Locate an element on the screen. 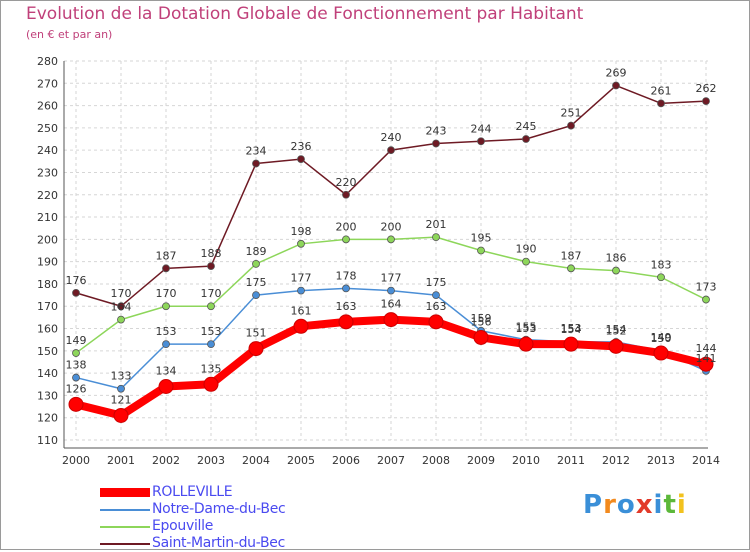 This screenshot has width=750, height=552. data-label: 245 is located at coordinates (526, 126).